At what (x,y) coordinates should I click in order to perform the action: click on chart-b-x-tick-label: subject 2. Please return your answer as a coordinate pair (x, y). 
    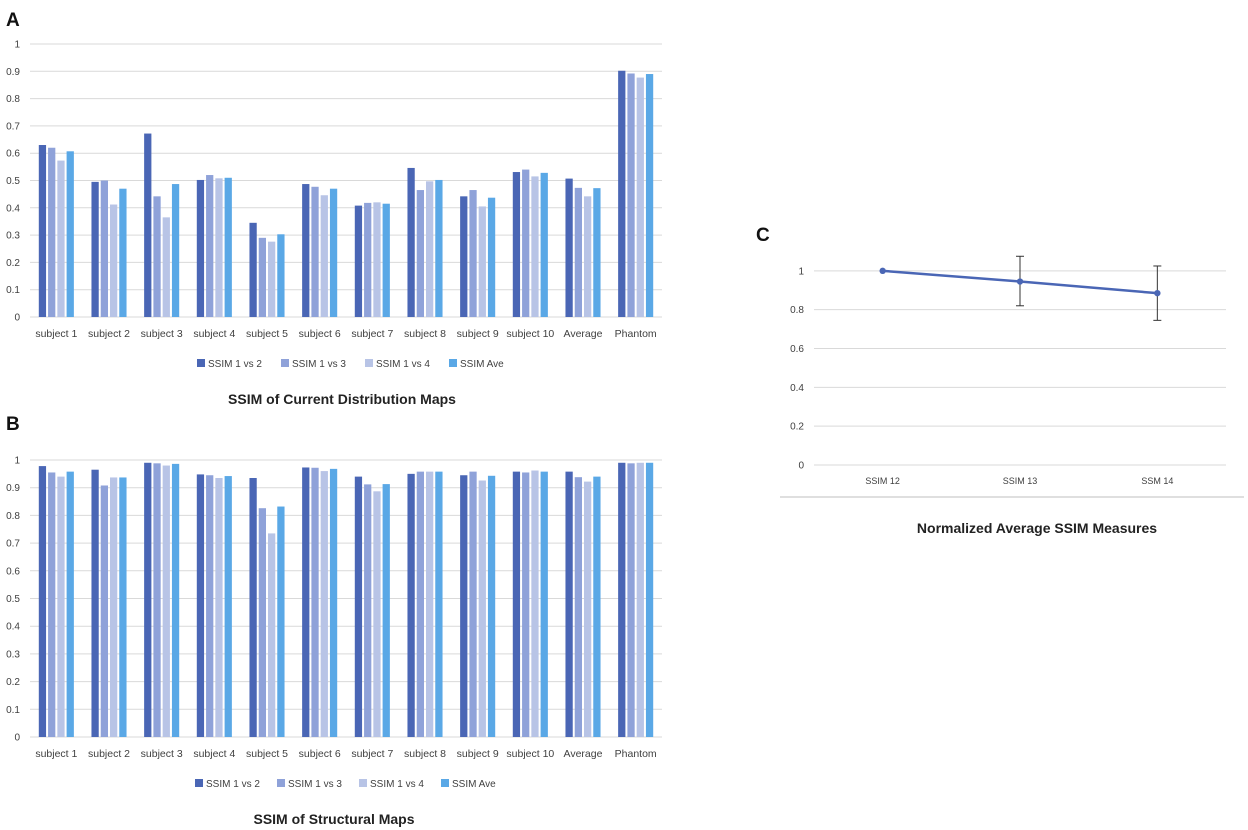
    Looking at the image, I should click on (109, 754).